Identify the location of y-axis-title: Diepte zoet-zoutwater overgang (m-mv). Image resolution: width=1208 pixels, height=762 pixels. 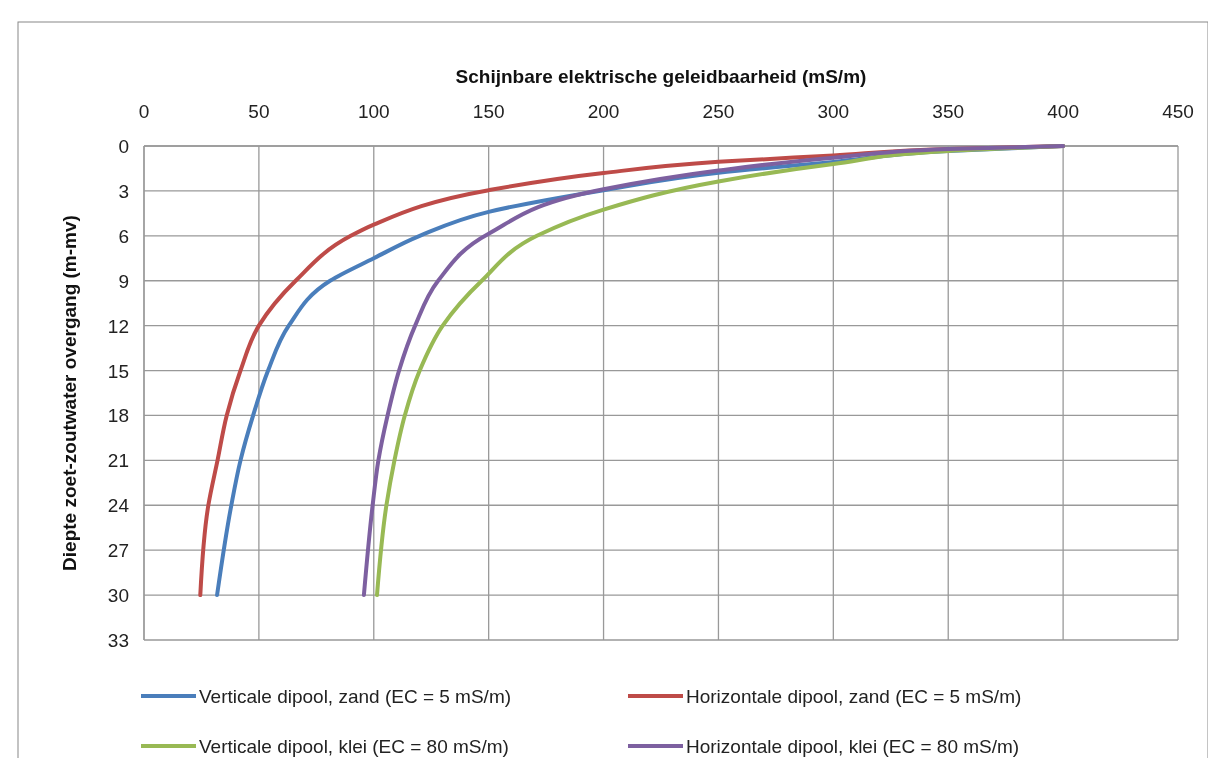
(69, 393).